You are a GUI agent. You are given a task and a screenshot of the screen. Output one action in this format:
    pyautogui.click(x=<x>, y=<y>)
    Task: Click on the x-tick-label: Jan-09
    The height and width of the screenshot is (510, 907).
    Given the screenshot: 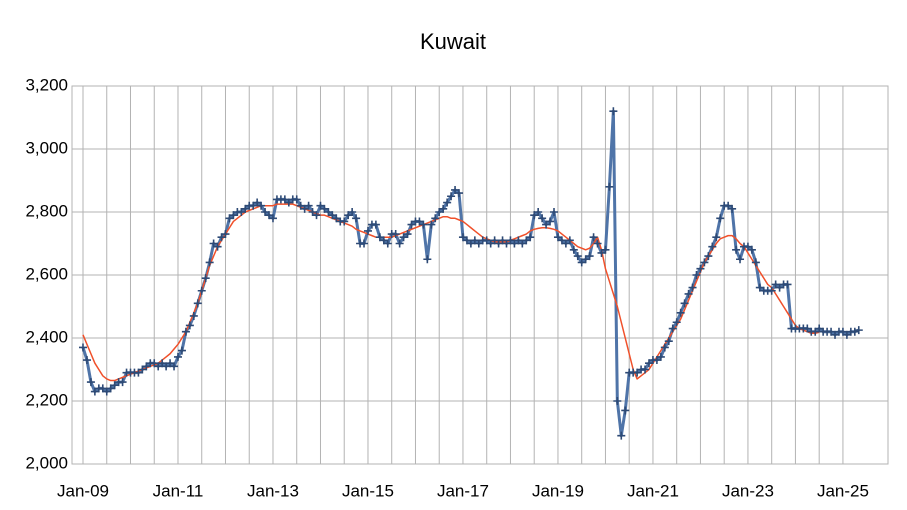 What is the action you would take?
    pyautogui.click(x=83, y=490)
    